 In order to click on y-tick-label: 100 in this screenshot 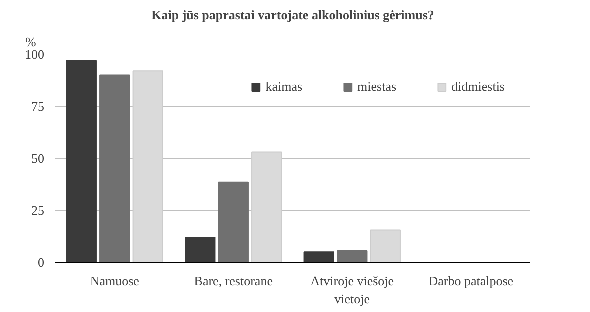, I will do `click(34, 54)`.